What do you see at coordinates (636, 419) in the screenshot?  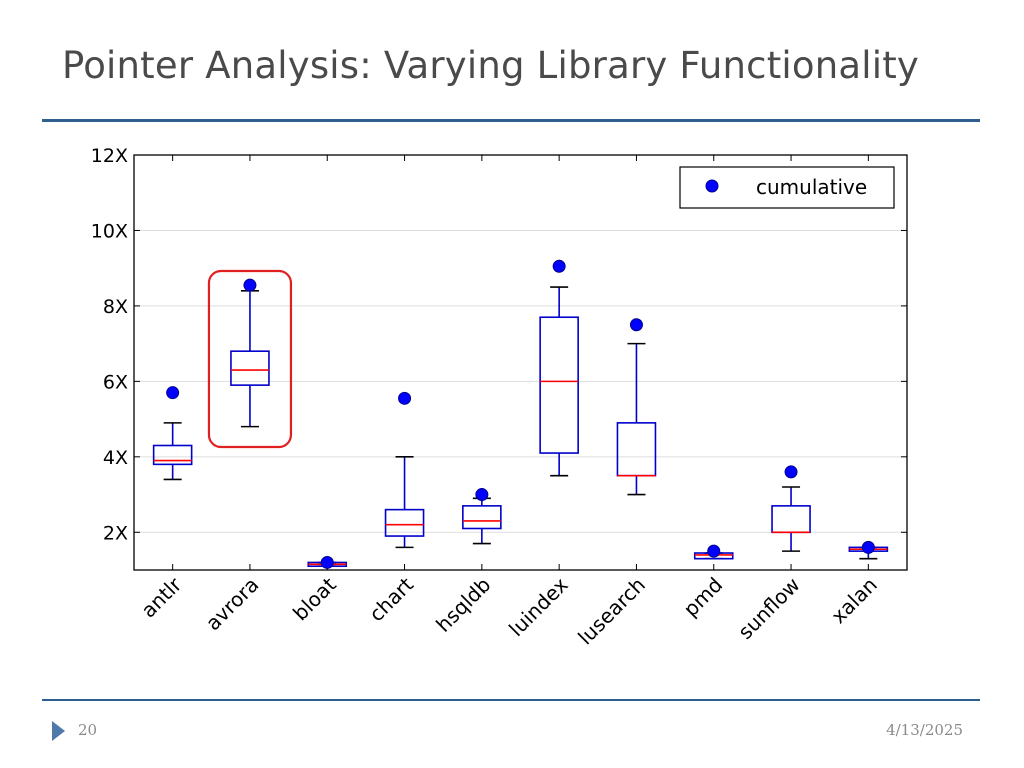 I see `box-lusearch` at bounding box center [636, 419].